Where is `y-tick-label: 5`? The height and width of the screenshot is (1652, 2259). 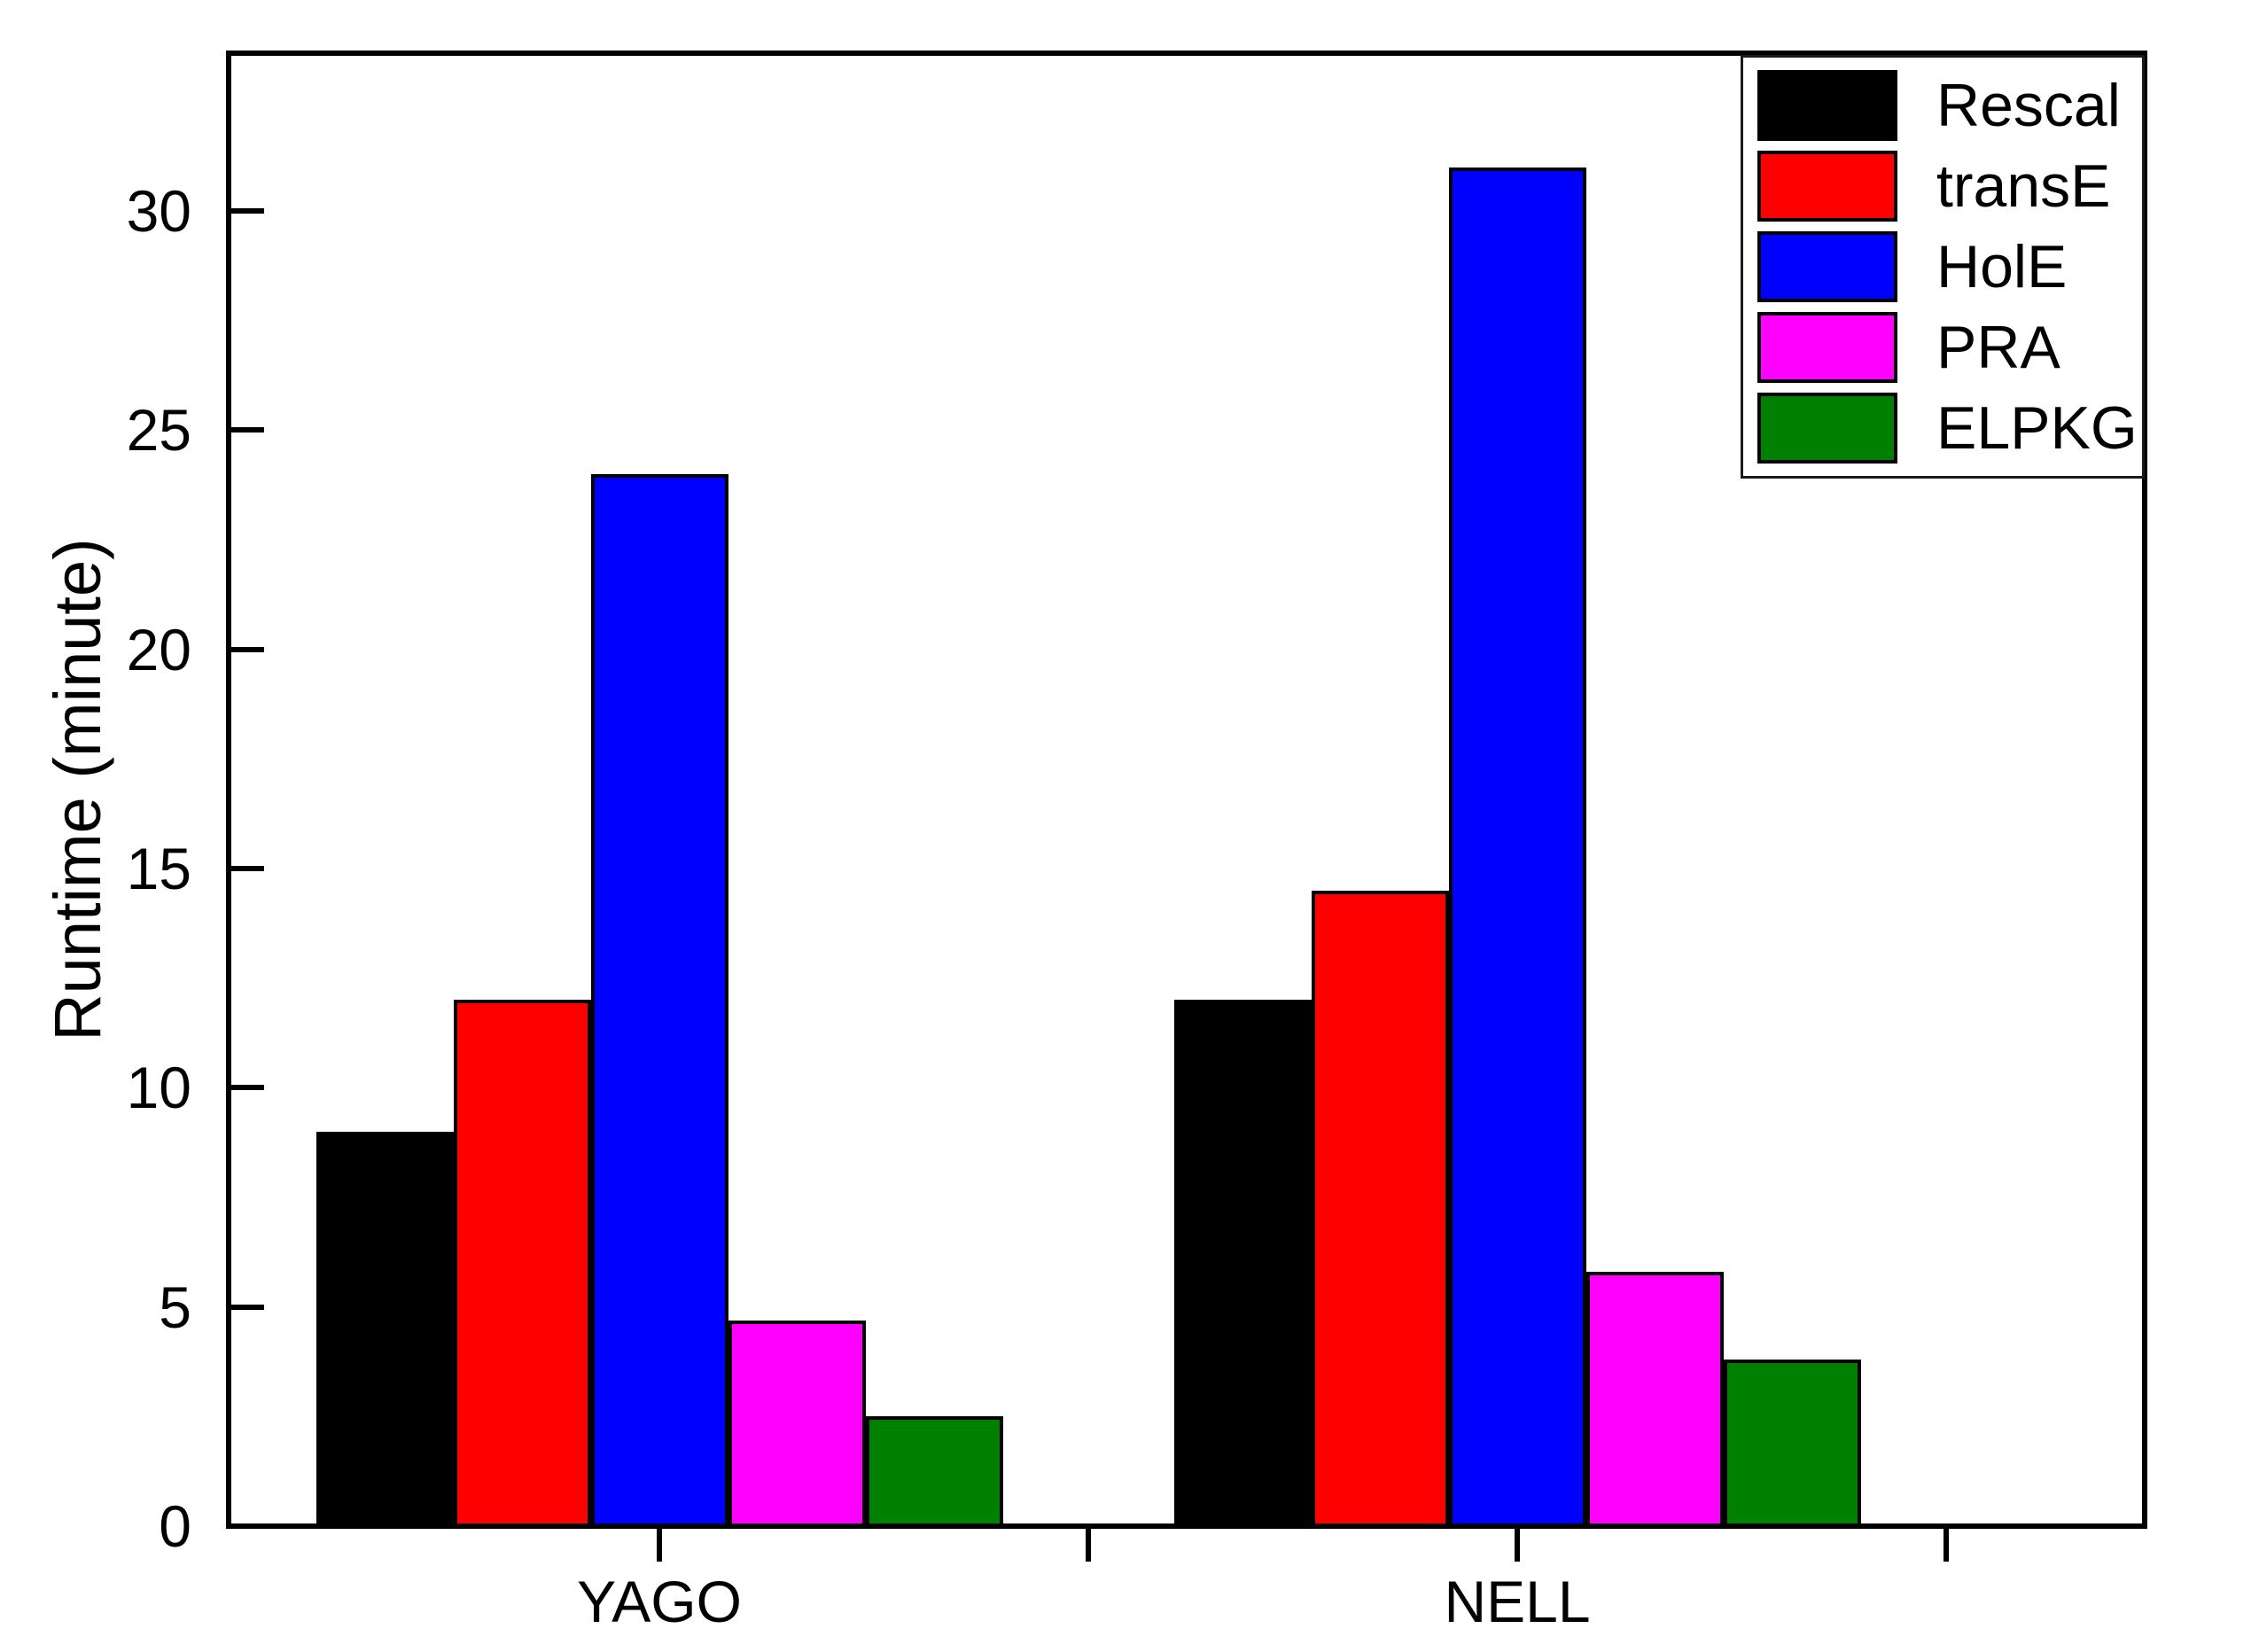
y-tick-label: 5 is located at coordinates (175, 1307).